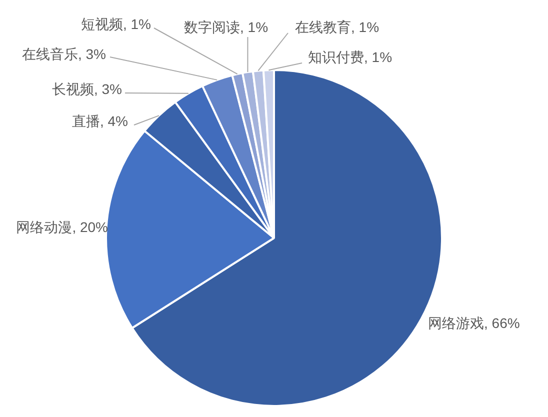 The width and height of the screenshot is (548, 417). Describe the element at coordinates (100, 120) in the screenshot. I see `slice-label: 直播, 4%` at that location.